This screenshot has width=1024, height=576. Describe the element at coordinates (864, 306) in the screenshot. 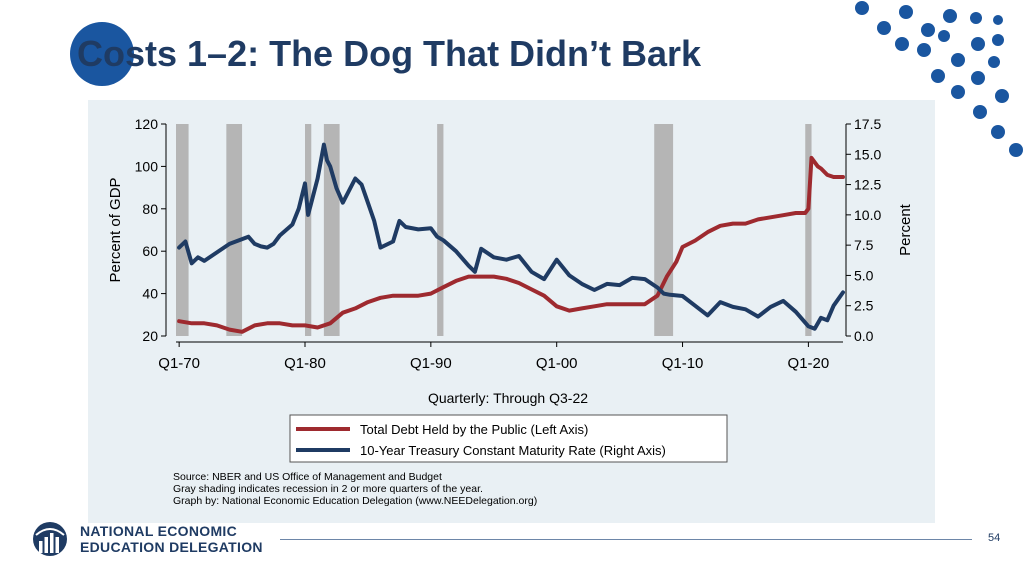

I see `right-y-tick-label-1: 2.5` at that location.